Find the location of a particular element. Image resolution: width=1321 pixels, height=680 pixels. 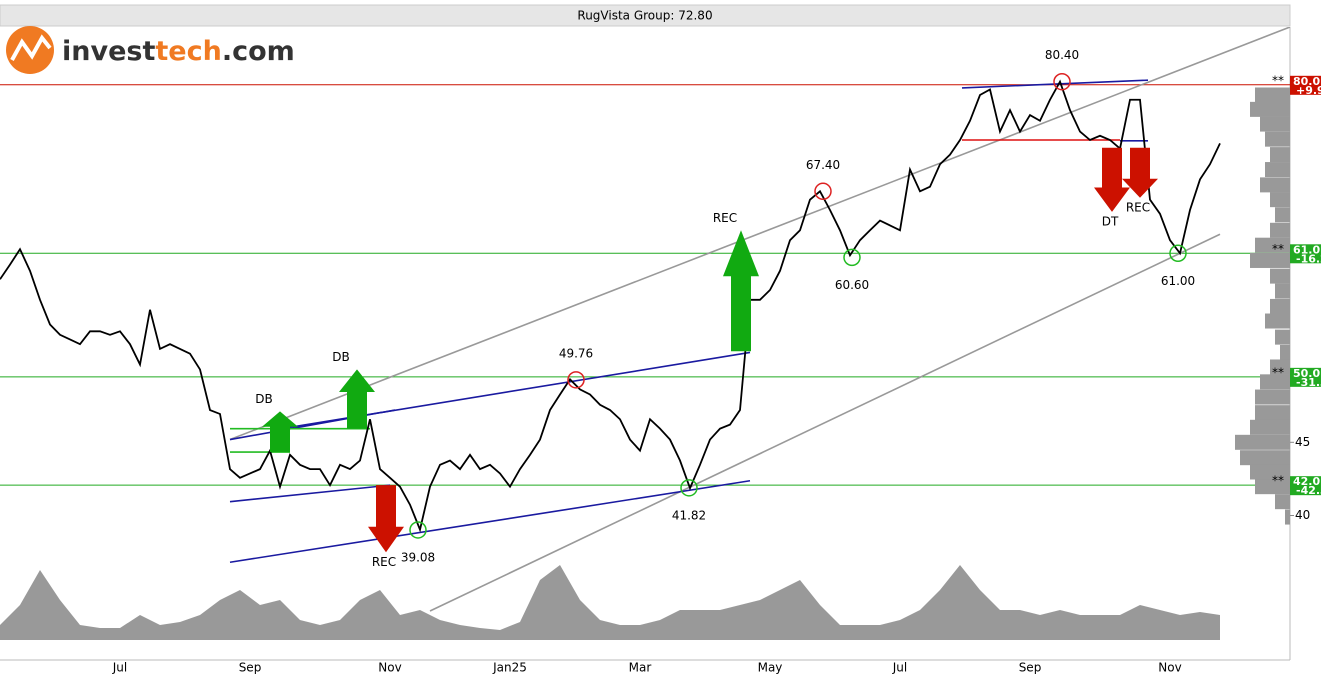

extremum-label: 80.40 is located at coordinates (1062, 55).